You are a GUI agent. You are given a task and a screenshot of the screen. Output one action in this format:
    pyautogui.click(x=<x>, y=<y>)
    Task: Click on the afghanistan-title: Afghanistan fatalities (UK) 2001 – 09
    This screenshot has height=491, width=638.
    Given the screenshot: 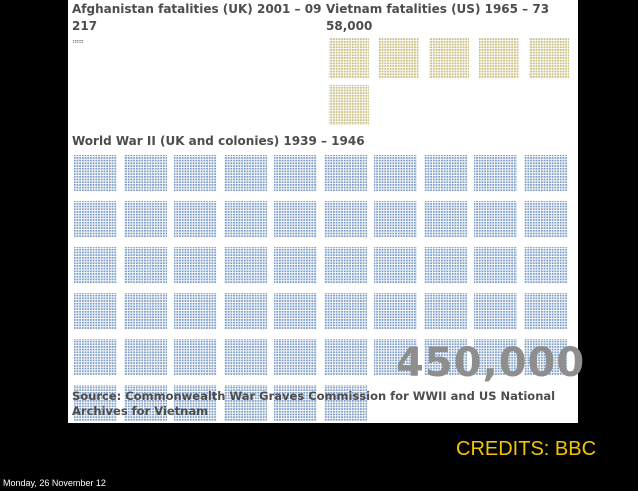 What is the action you would take?
    pyautogui.click(x=197, y=9)
    